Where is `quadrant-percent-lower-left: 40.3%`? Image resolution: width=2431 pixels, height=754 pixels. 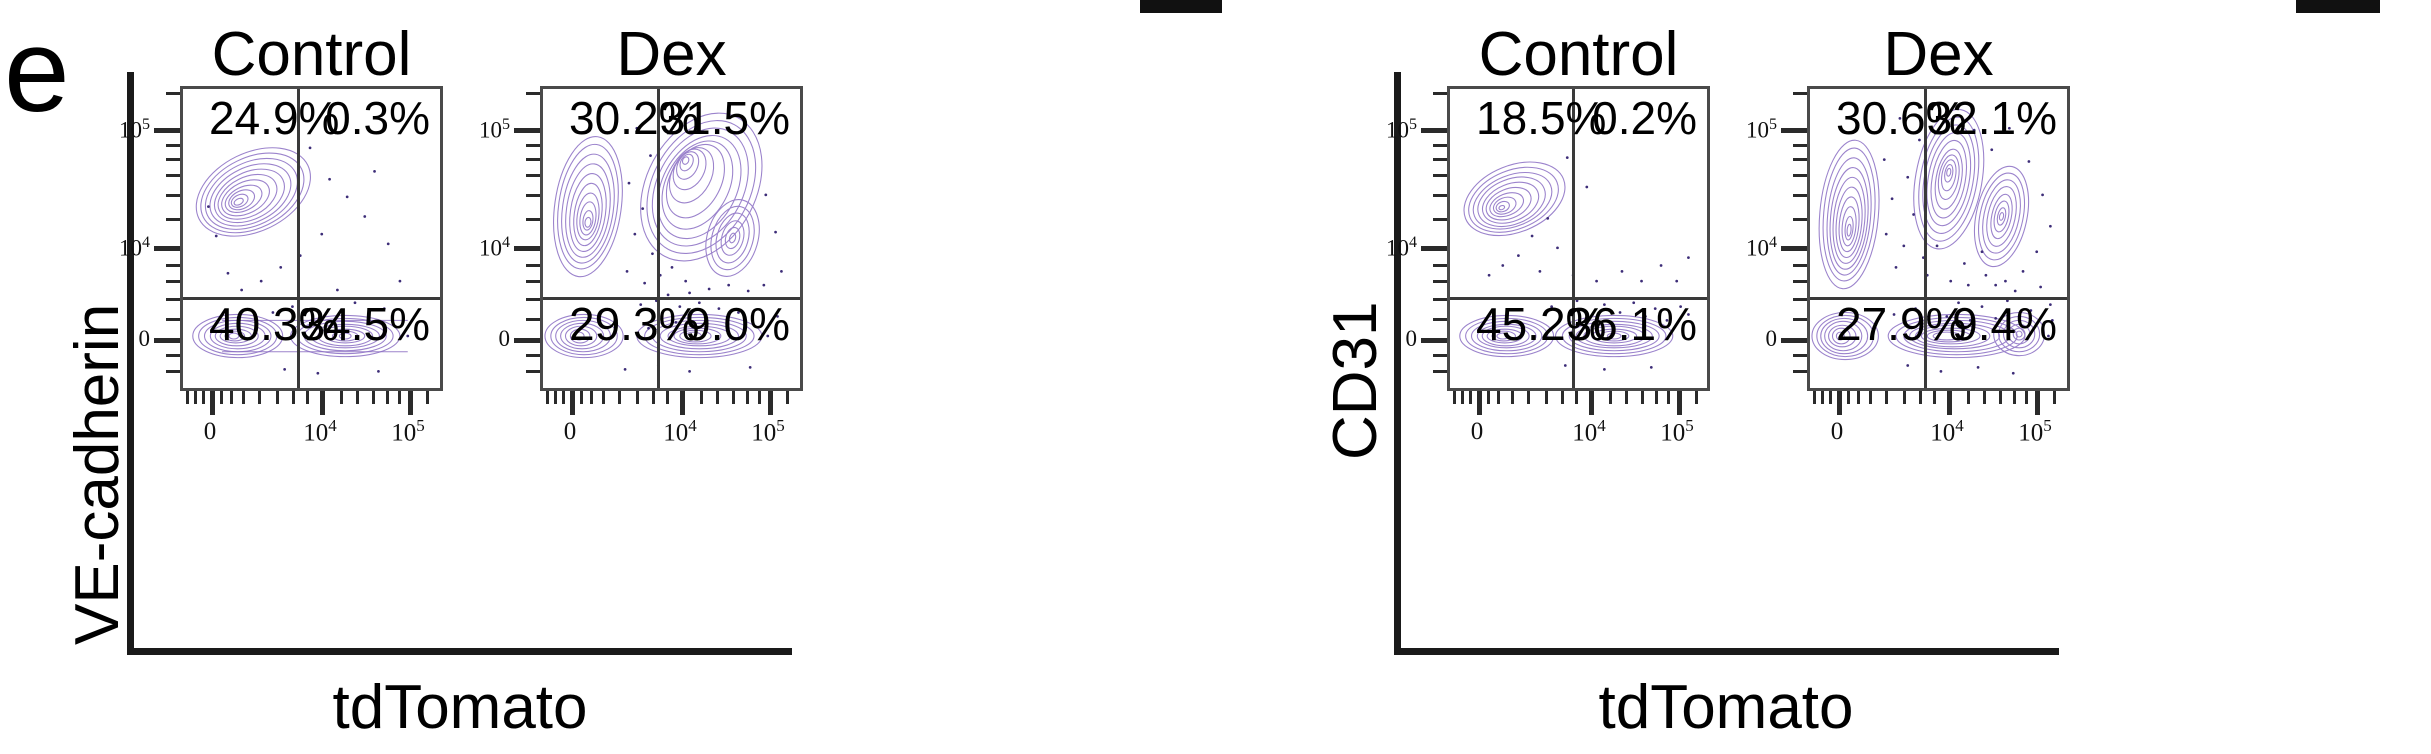
quadrant-percent-lower-left: 40.3% is located at coordinates (274, 324).